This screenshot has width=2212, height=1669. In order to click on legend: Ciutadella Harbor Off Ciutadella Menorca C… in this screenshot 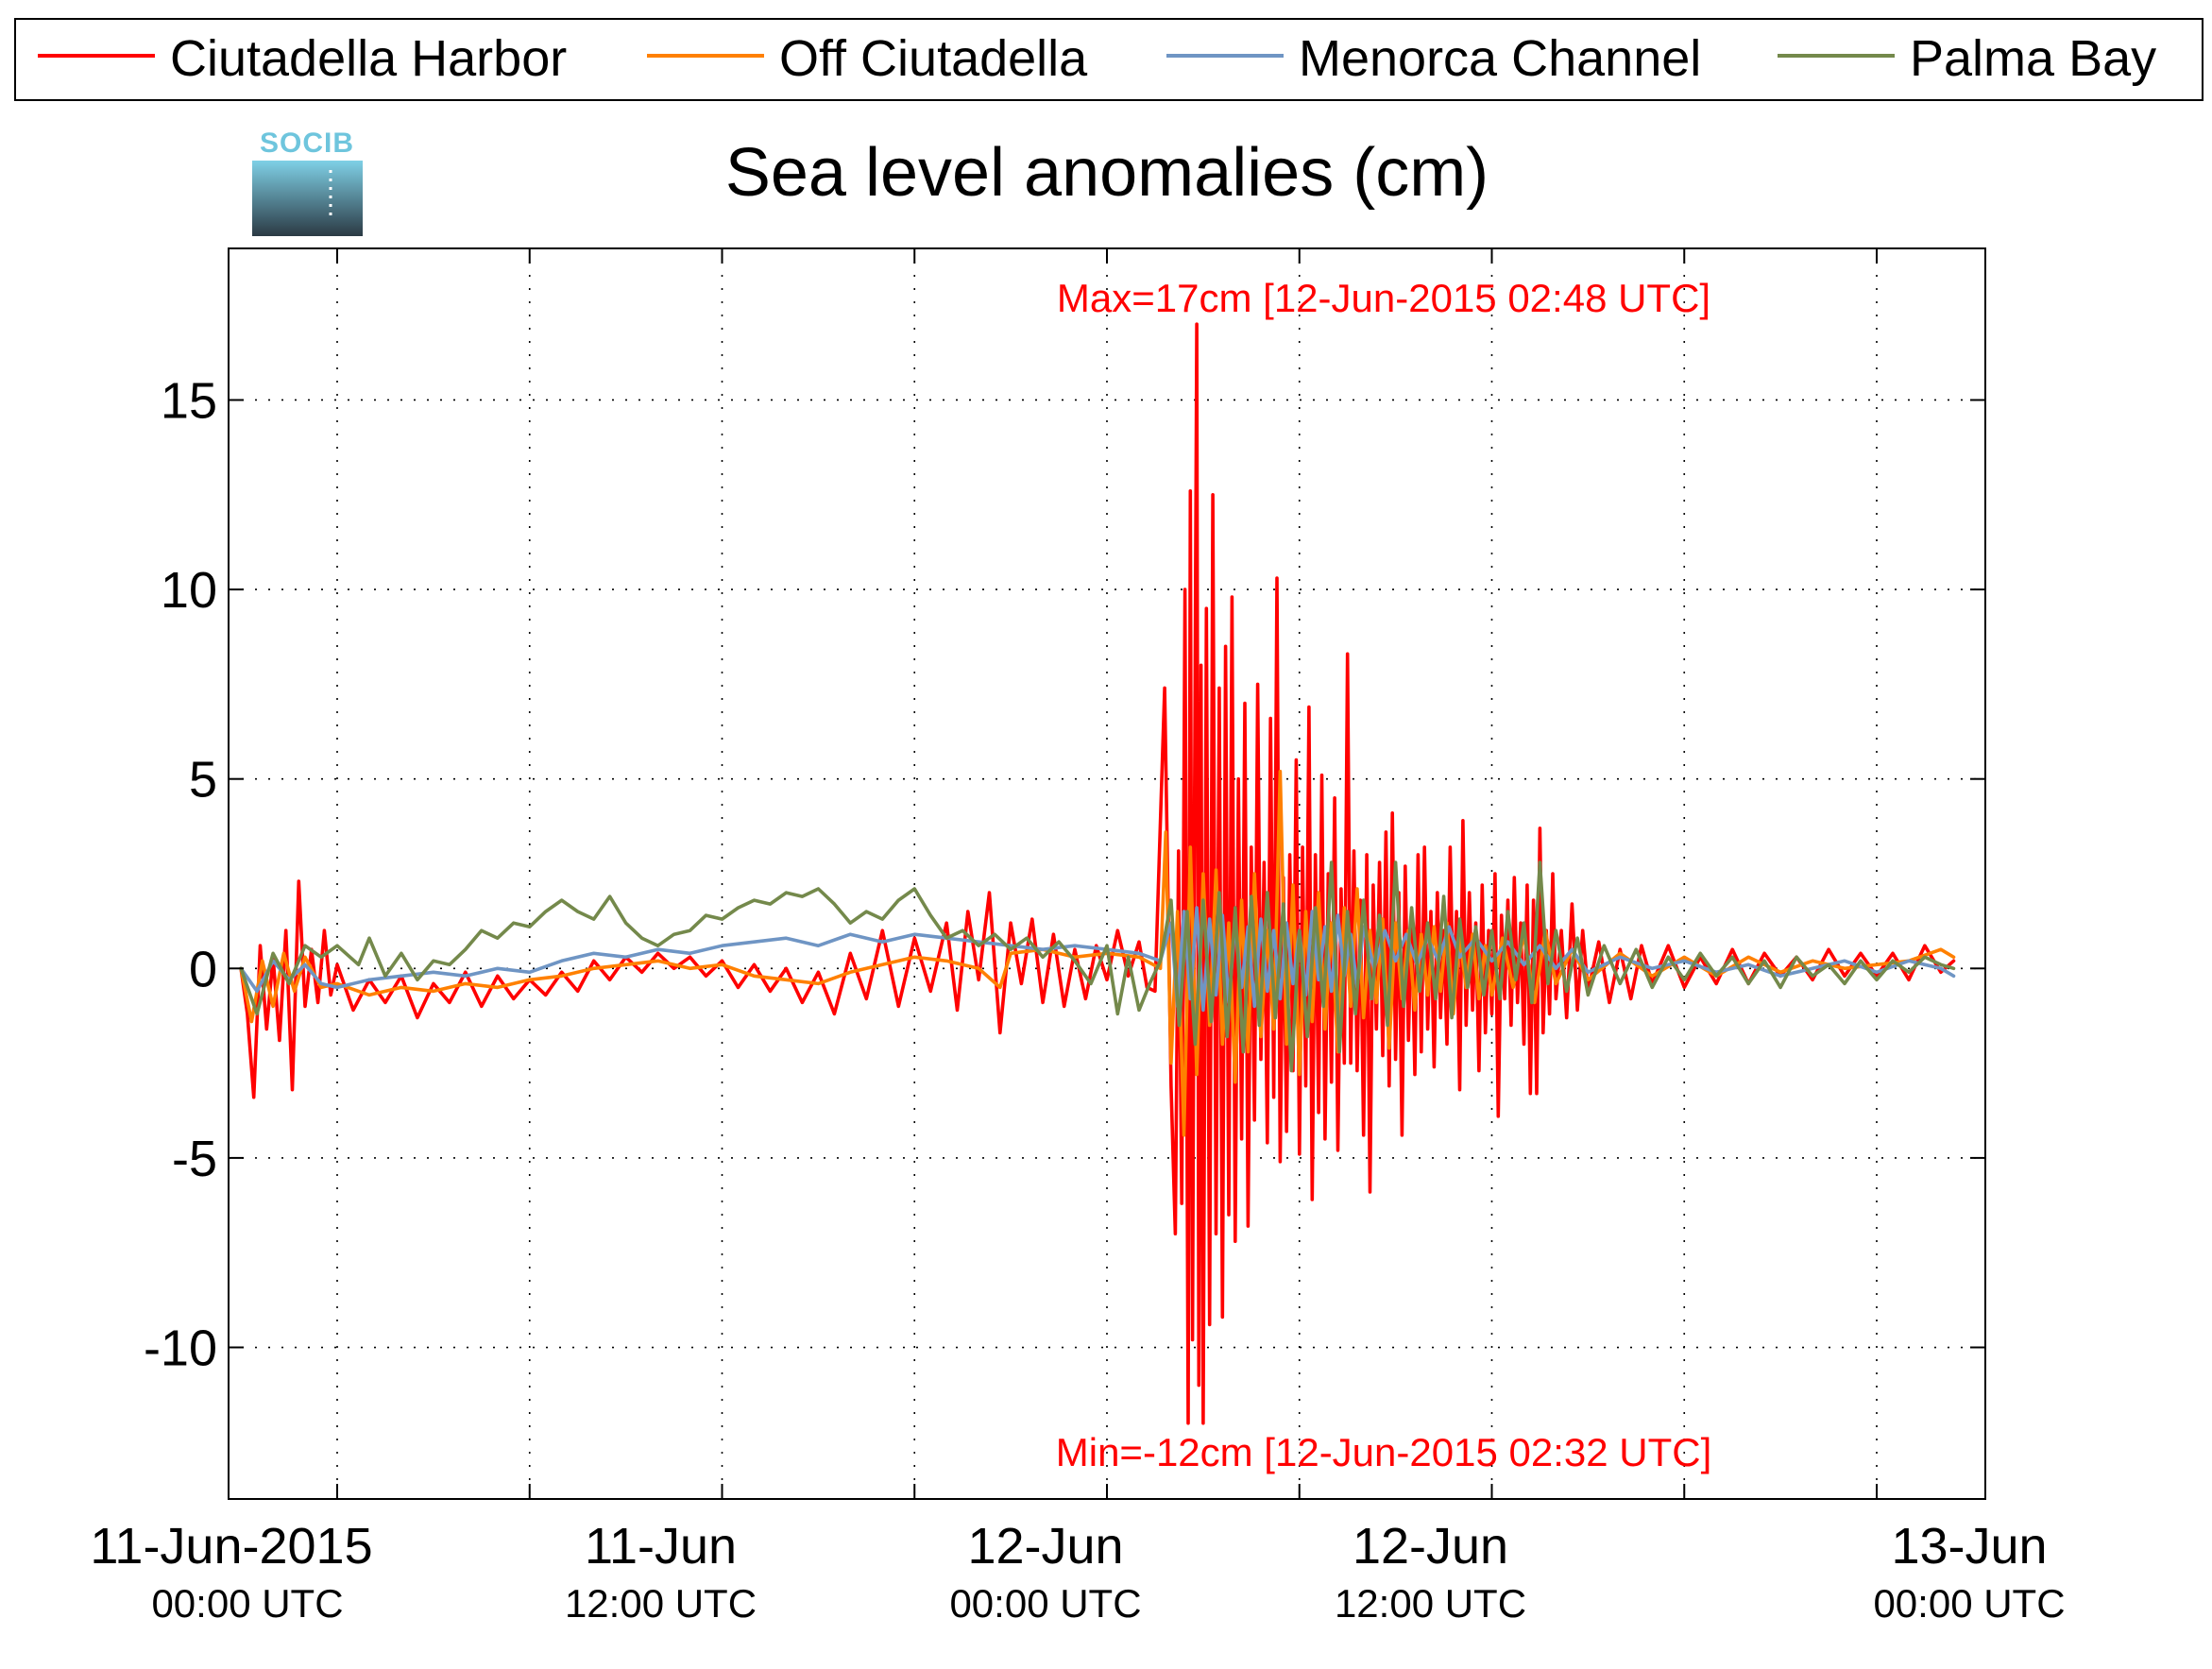, I will do `click(1108, 60)`.